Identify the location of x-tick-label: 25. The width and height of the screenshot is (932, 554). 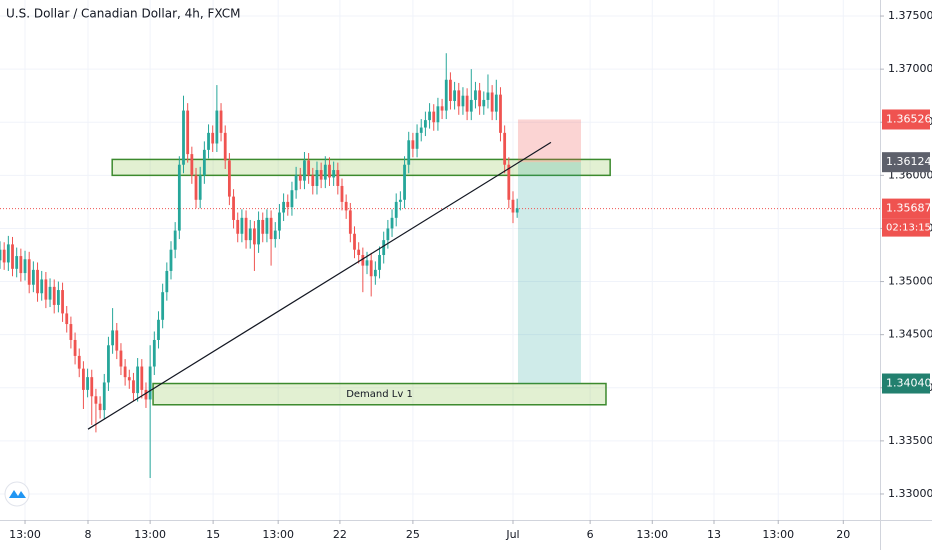
(413, 534).